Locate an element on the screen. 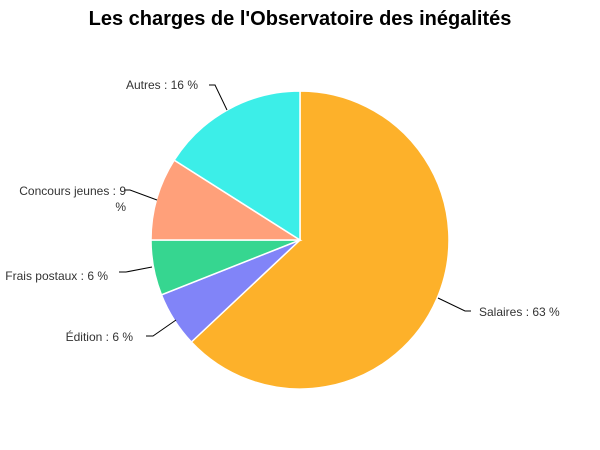  slice-label: Concours jeunes : 9% is located at coordinates (72, 199).